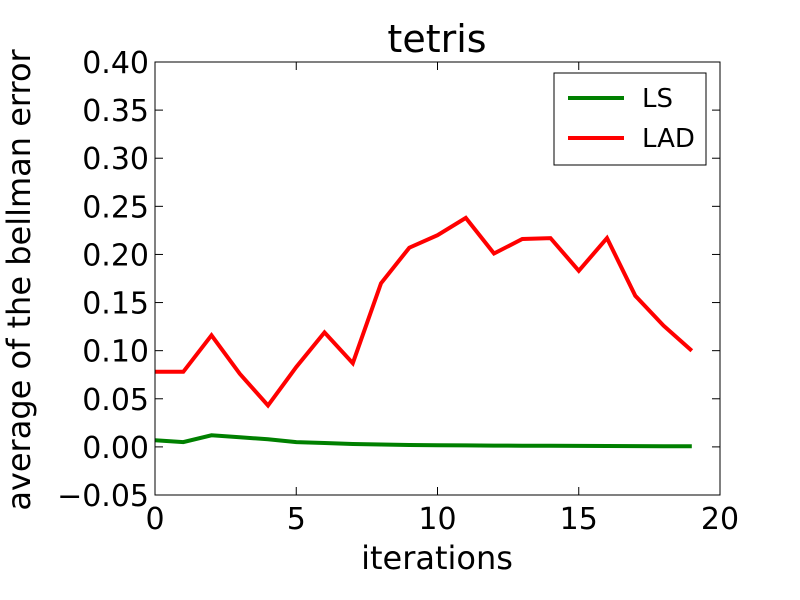 The image size is (800, 600). What do you see at coordinates (115, 111) in the screenshot?
I see `y-tick-label-8: 0.35` at bounding box center [115, 111].